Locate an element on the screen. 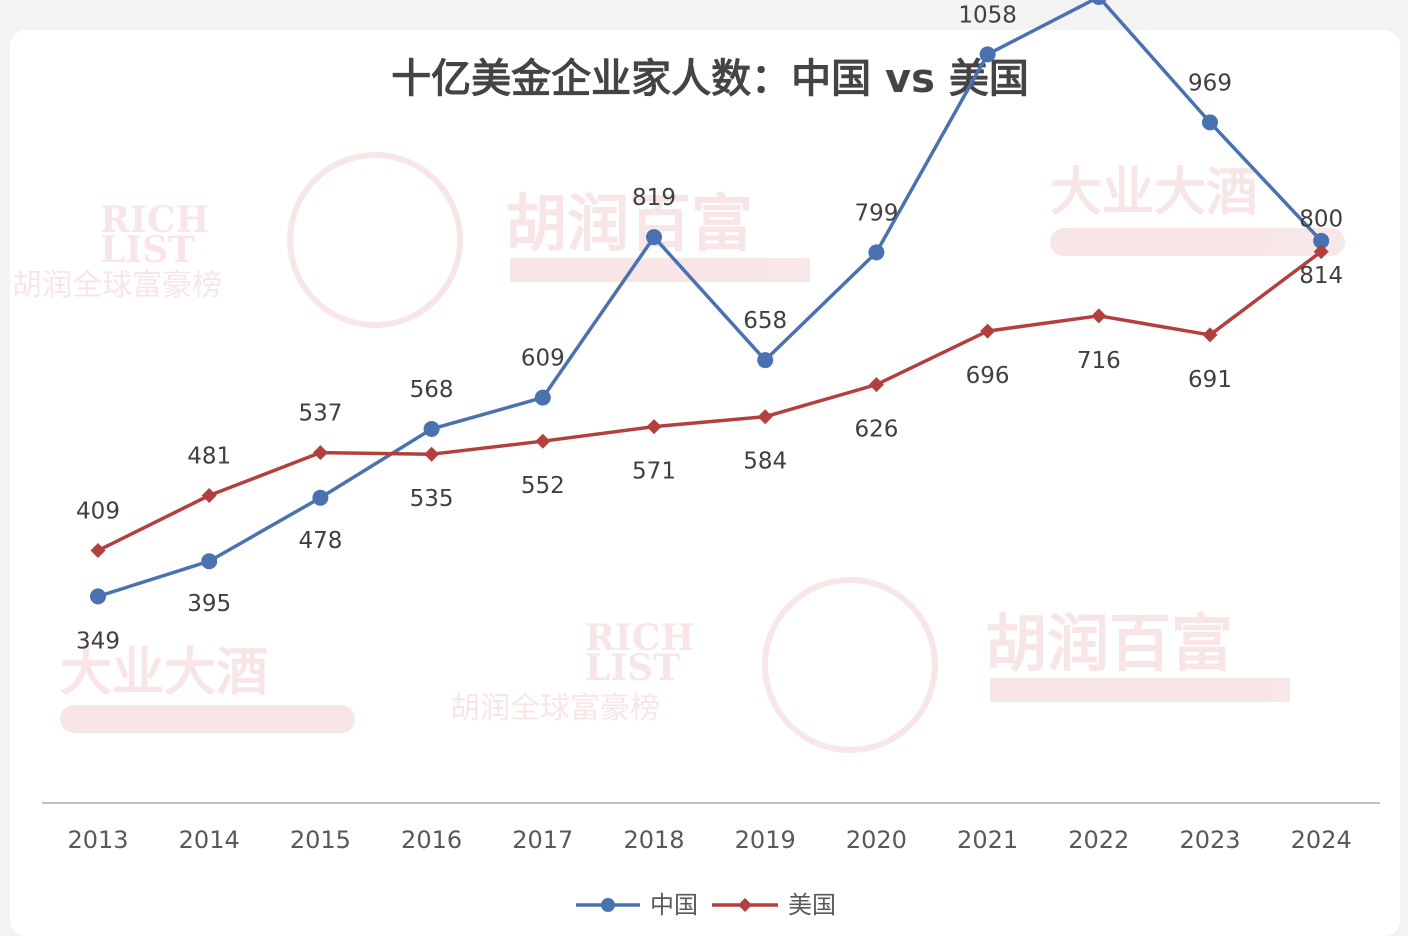 This screenshot has width=1408, height=936. x-tick-label: 2023 is located at coordinates (1209, 840).